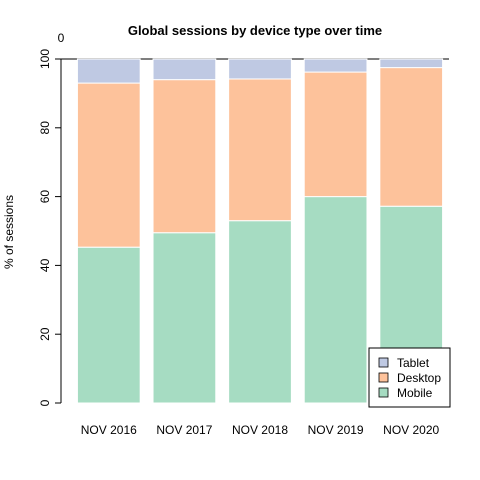 Image resolution: width=480 pixels, height=480 pixels. What do you see at coordinates (61, 38) in the screenshot?
I see `top-annotation: 0` at bounding box center [61, 38].